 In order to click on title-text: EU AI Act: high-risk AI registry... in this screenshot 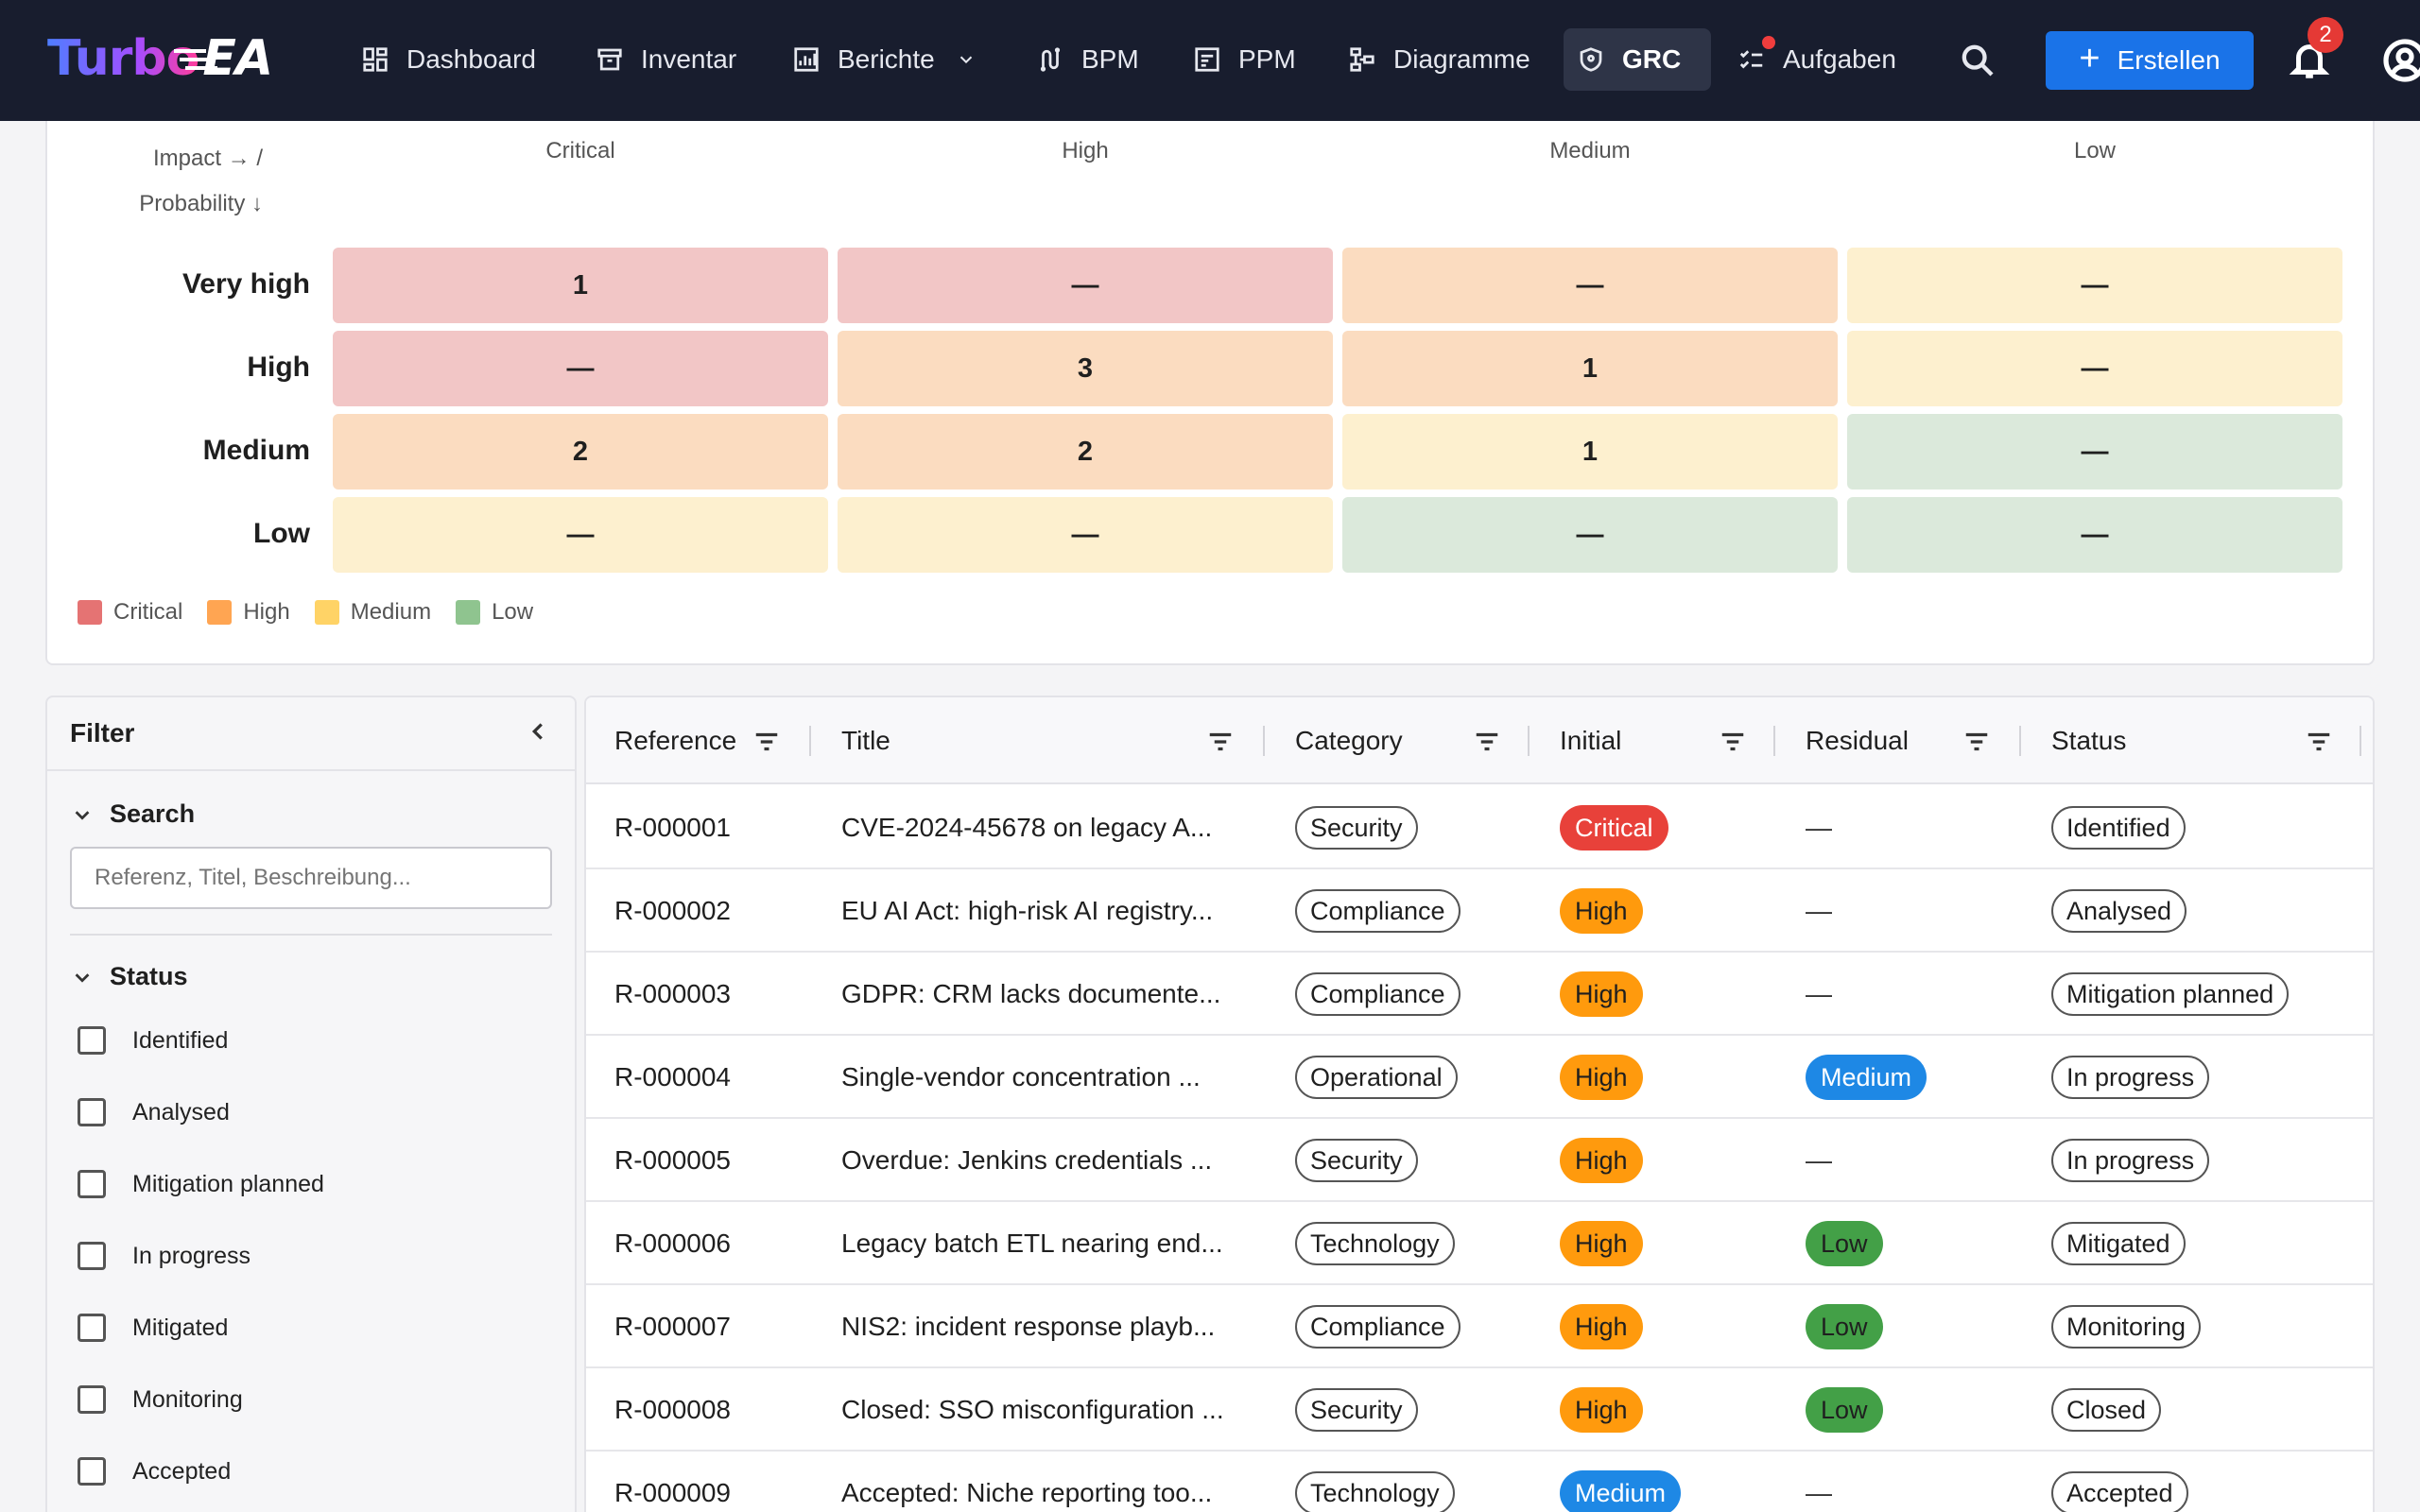, I will do `click(1027, 910)`.